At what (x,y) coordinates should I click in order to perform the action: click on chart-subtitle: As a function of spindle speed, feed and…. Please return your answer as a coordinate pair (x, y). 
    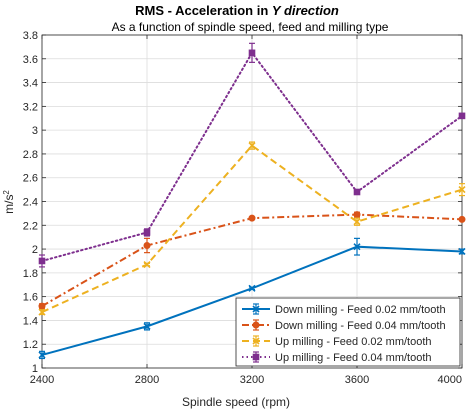
    Looking at the image, I should click on (250, 27).